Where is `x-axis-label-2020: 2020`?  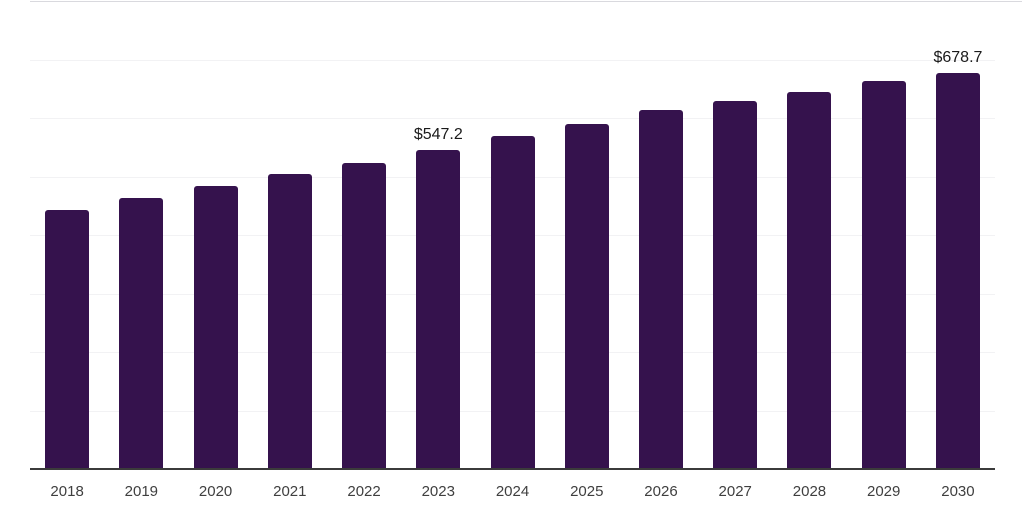
x-axis-label-2020: 2020 is located at coordinates (215, 491).